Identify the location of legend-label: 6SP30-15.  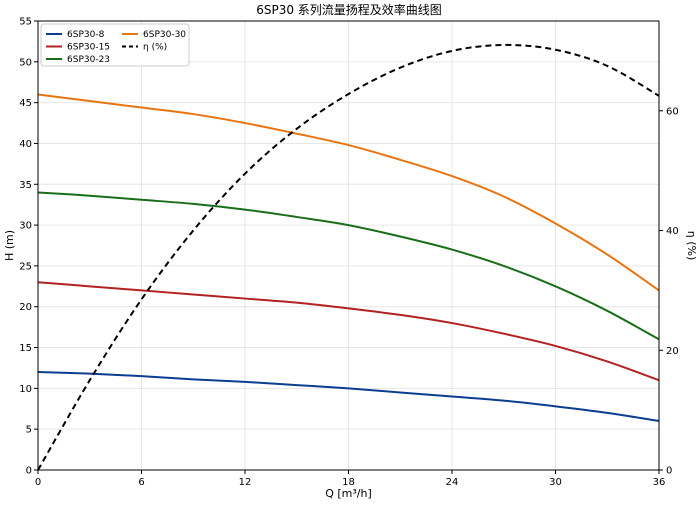
(88, 48).